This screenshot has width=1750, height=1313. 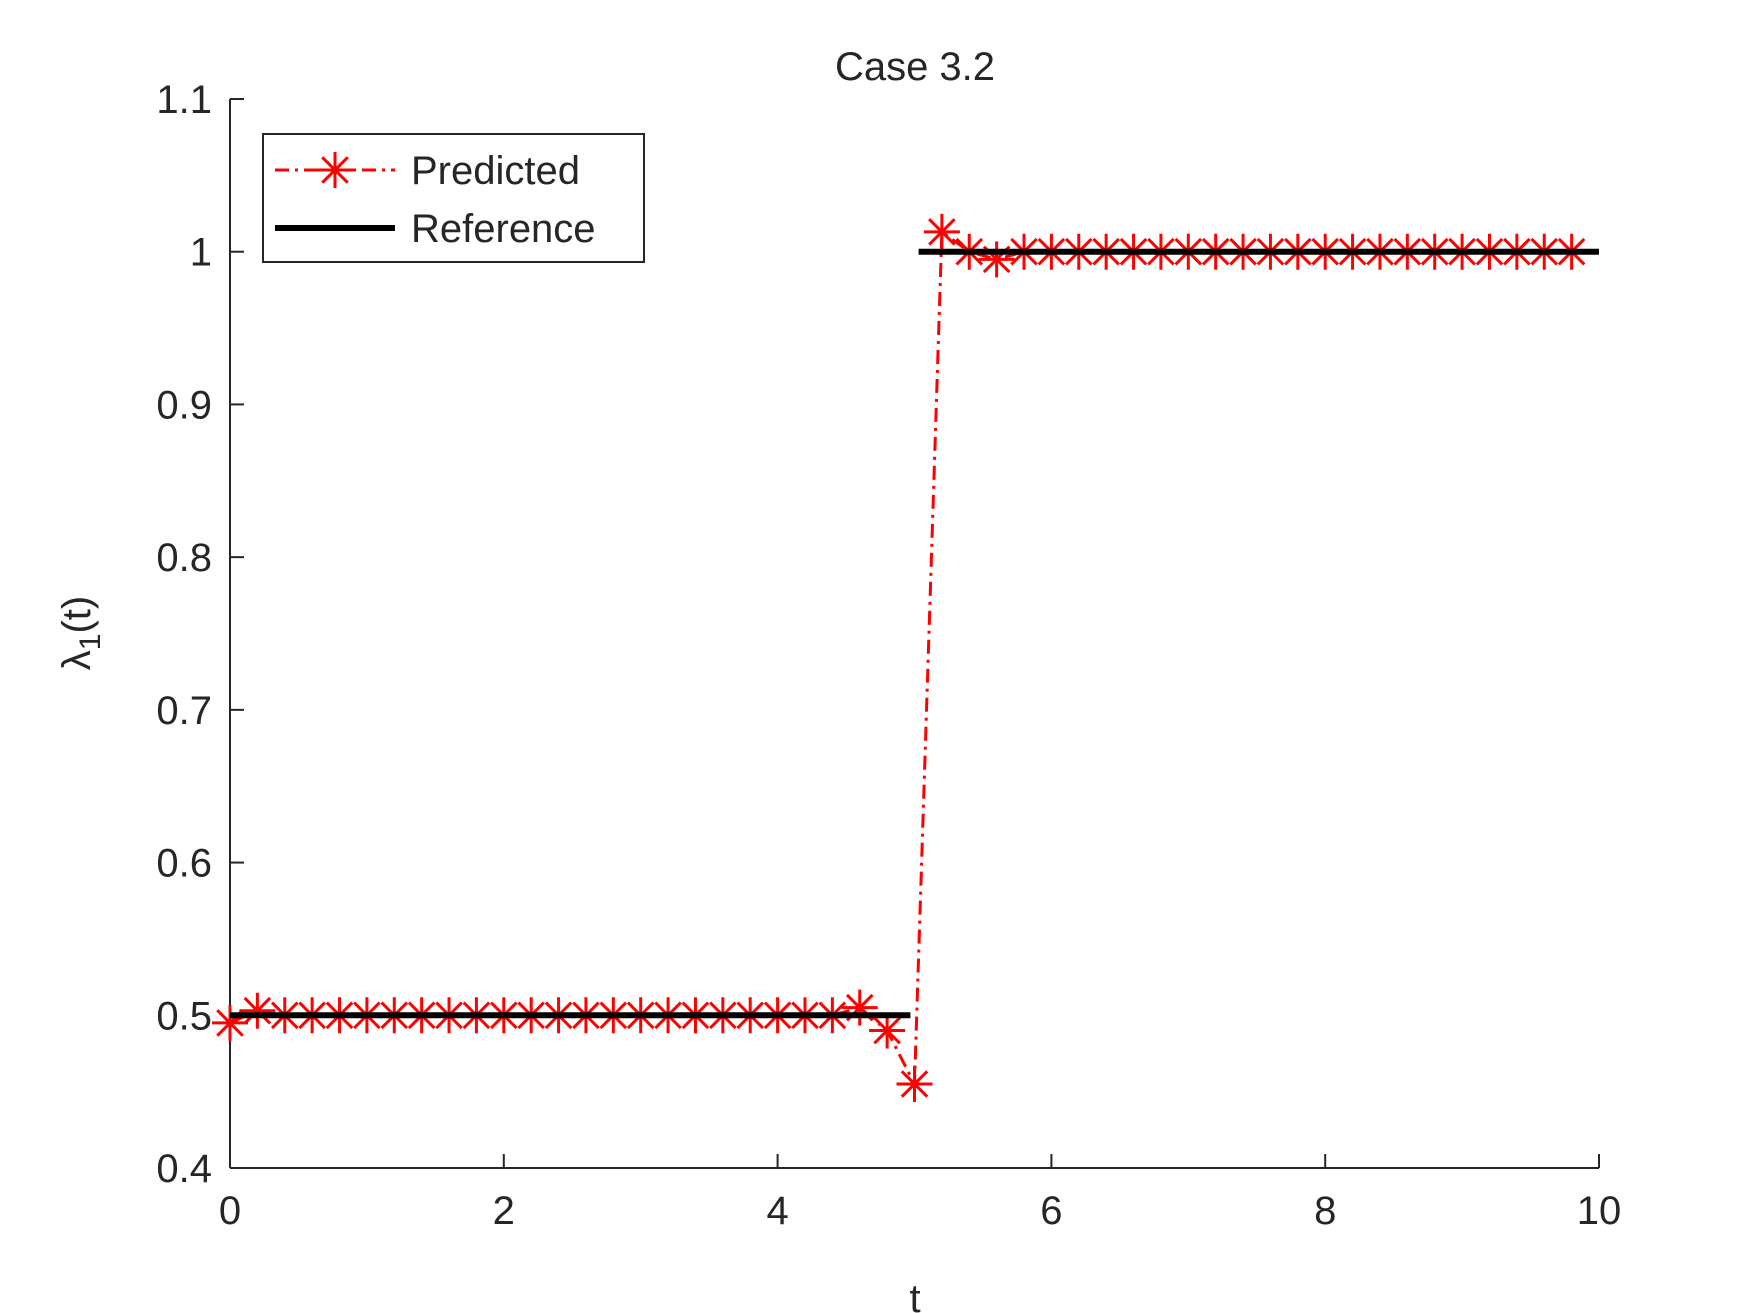 What do you see at coordinates (184, 100) in the screenshot?
I see `y-tick-label: 1.1` at bounding box center [184, 100].